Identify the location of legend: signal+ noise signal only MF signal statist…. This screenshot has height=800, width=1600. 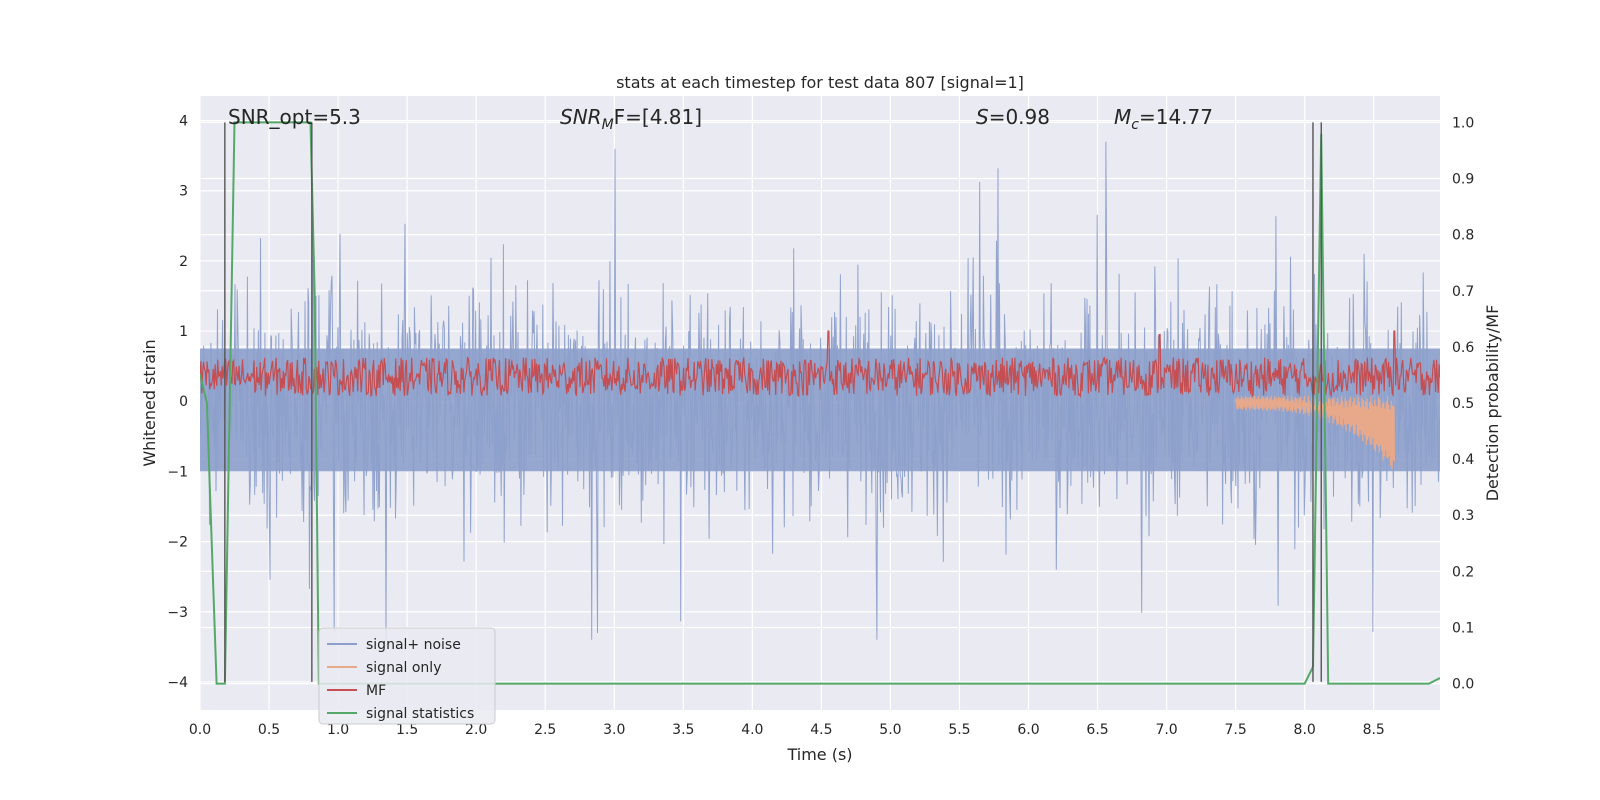
(407, 676).